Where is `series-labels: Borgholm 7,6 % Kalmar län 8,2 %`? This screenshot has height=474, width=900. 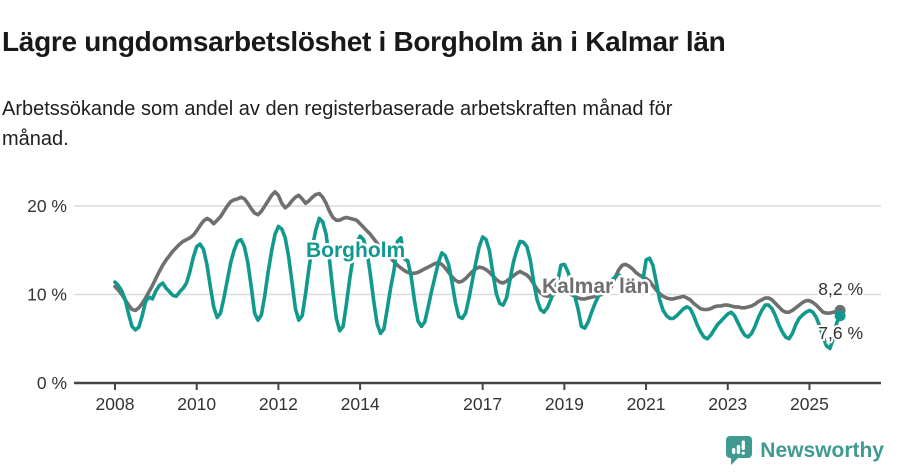
series-labels: Borgholm 7,6 % Kalmar län 8,2 % is located at coordinates (585, 291).